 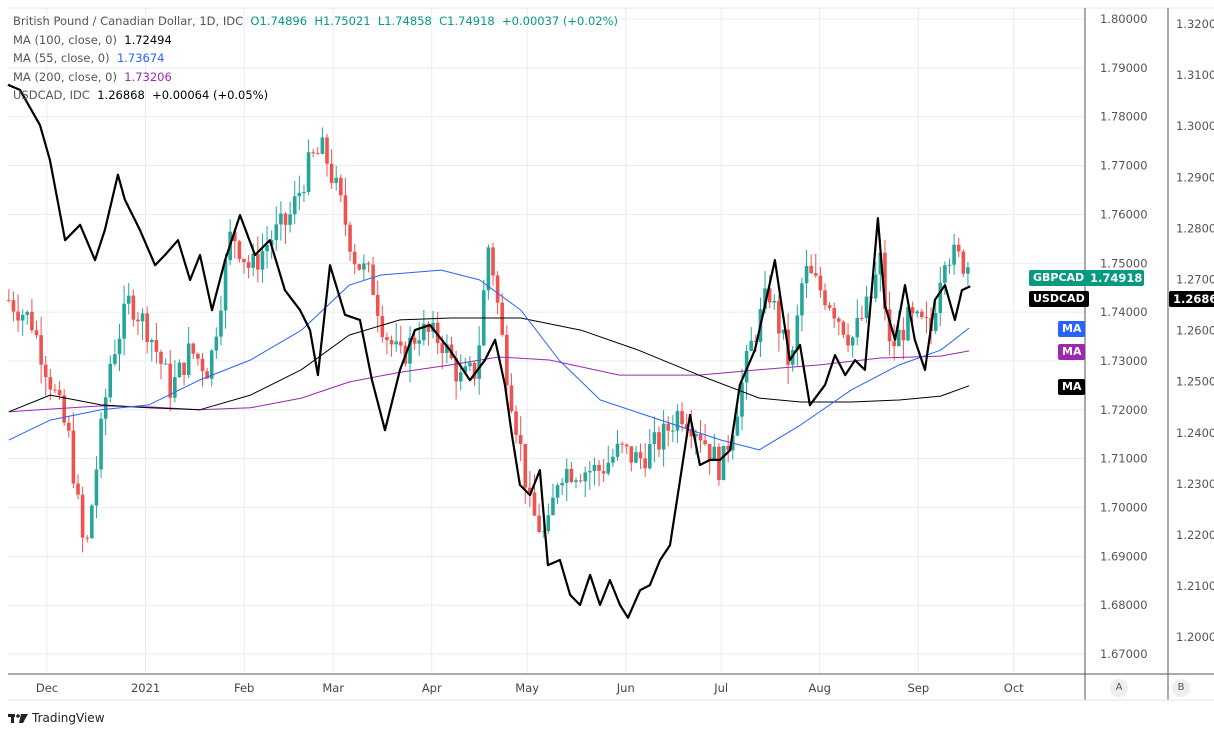 I want to click on axis-b-tick-label: 1.25000, so click(x=1195, y=382).